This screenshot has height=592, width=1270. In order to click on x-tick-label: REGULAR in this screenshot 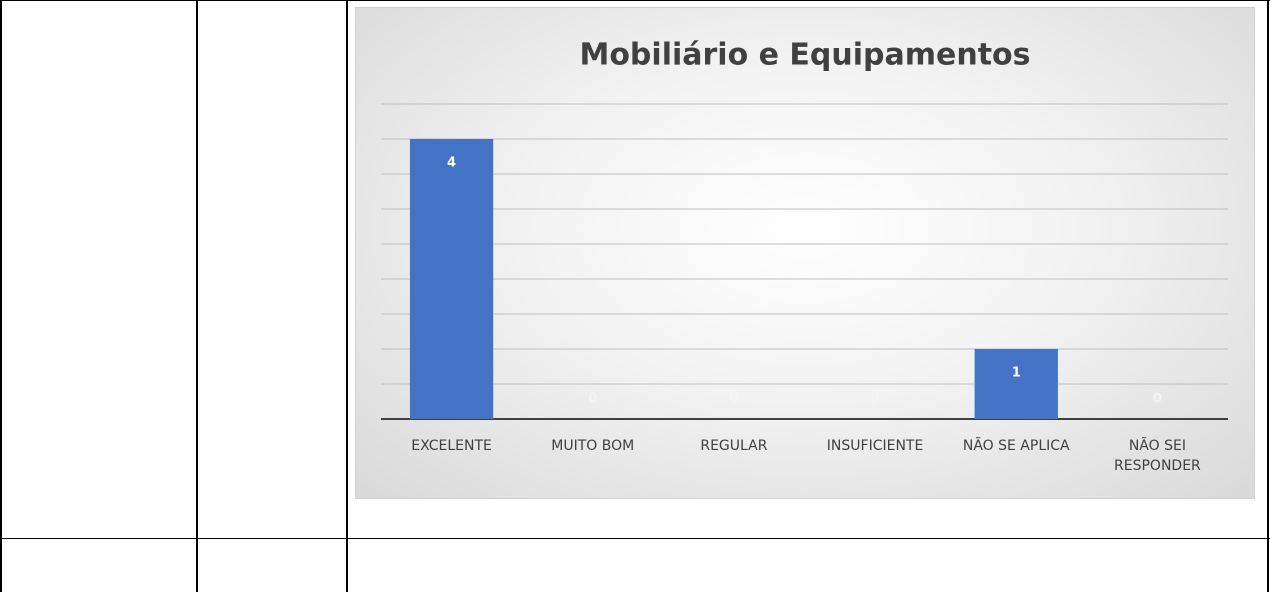, I will do `click(734, 446)`.